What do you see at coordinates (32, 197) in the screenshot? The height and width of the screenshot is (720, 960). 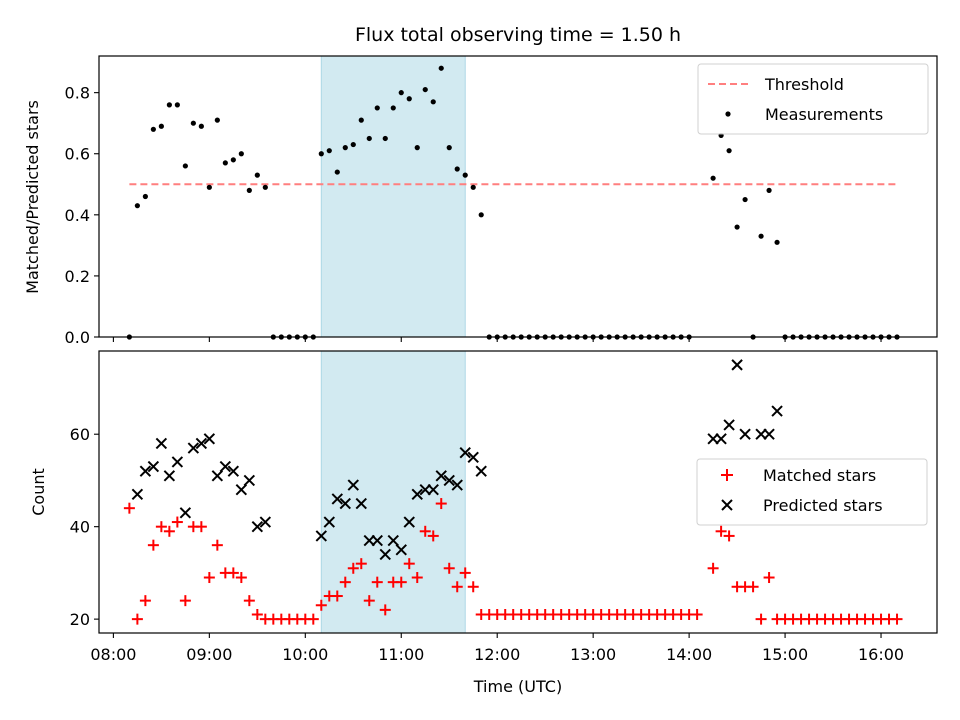 I see `top-y-axis-label: Matched/Predicted stars` at bounding box center [32, 197].